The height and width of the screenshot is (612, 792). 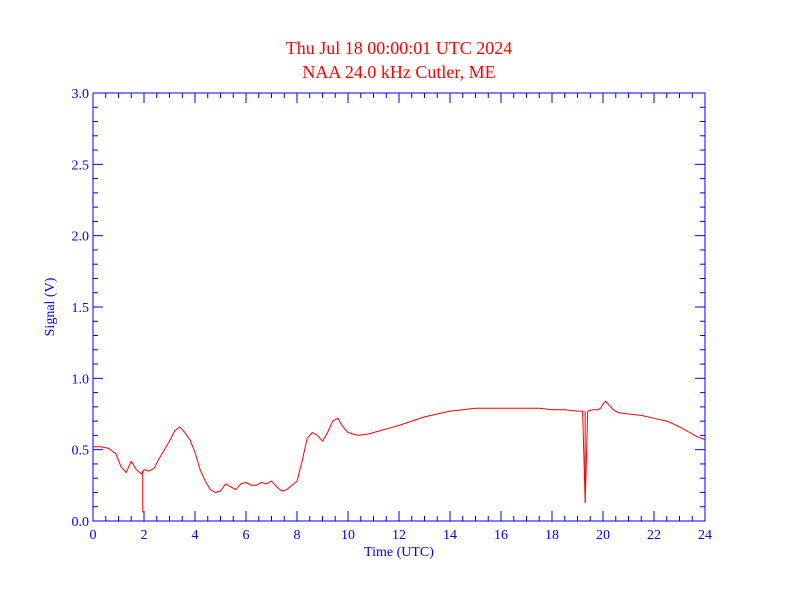 I want to click on x-tick-label: 2, so click(x=144, y=535).